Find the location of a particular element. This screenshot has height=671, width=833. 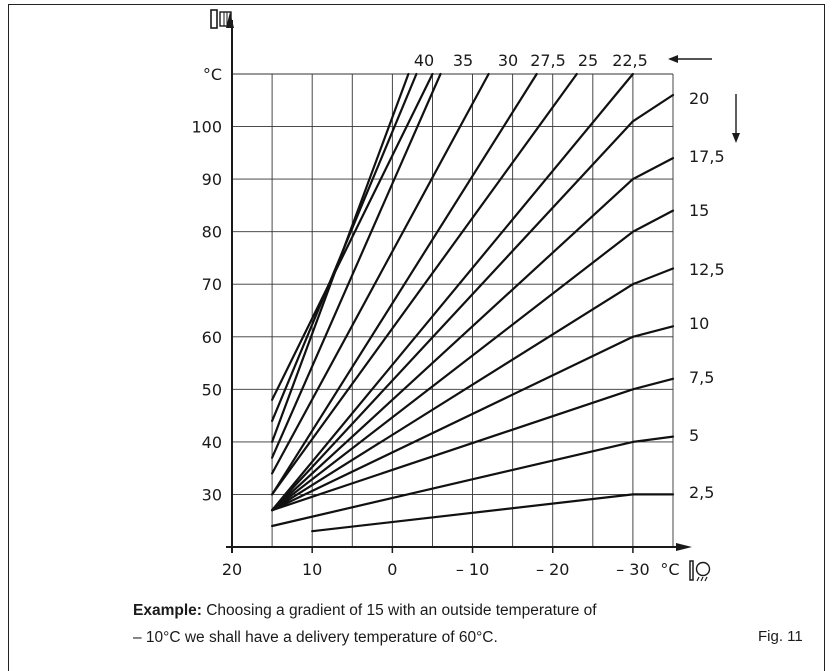

y-tick-label: 100 is located at coordinates (206, 127).